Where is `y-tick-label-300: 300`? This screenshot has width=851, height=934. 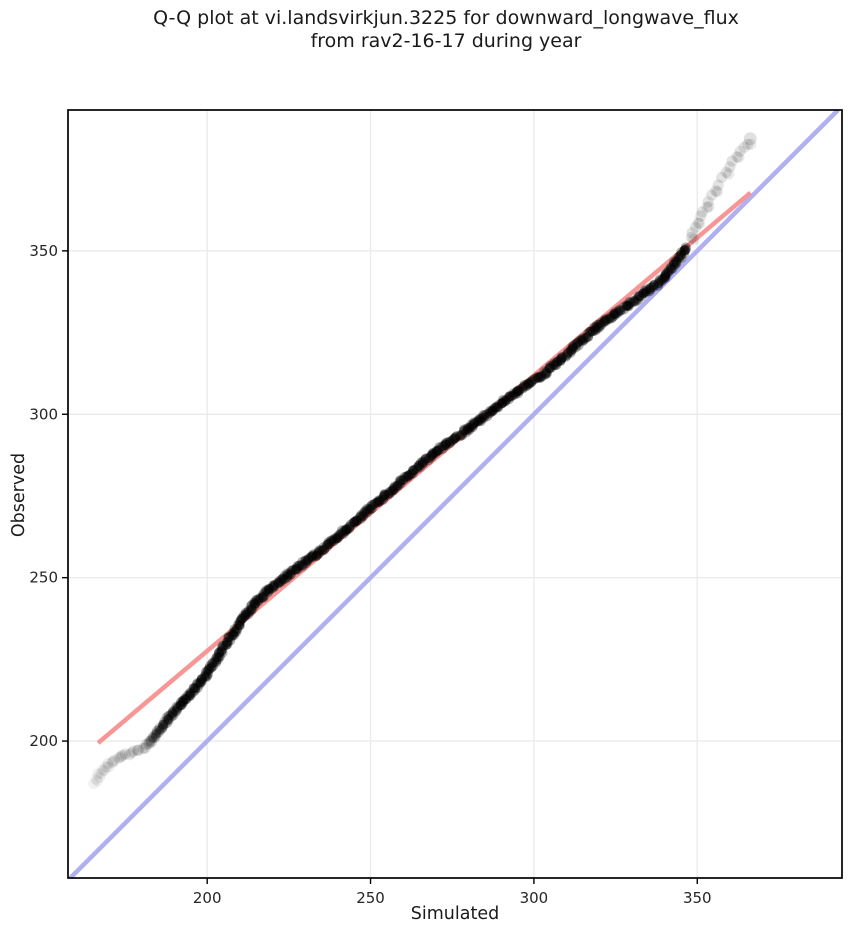 y-tick-label-300: 300 is located at coordinates (43, 414).